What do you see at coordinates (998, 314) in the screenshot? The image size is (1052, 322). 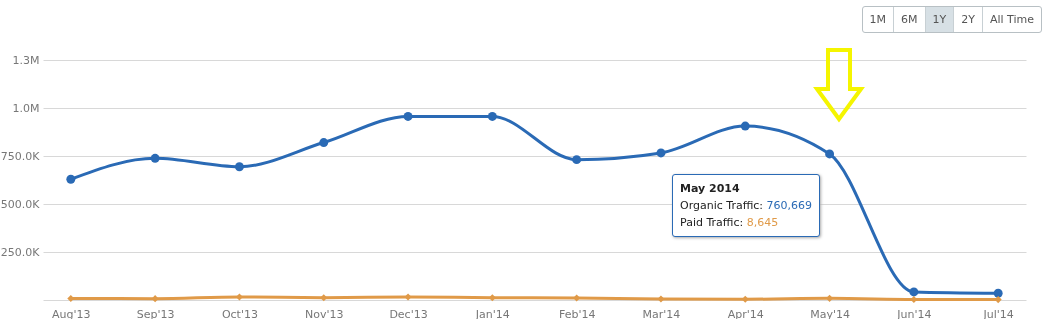 I see `x-tick-label: Jul'14` at bounding box center [998, 314].